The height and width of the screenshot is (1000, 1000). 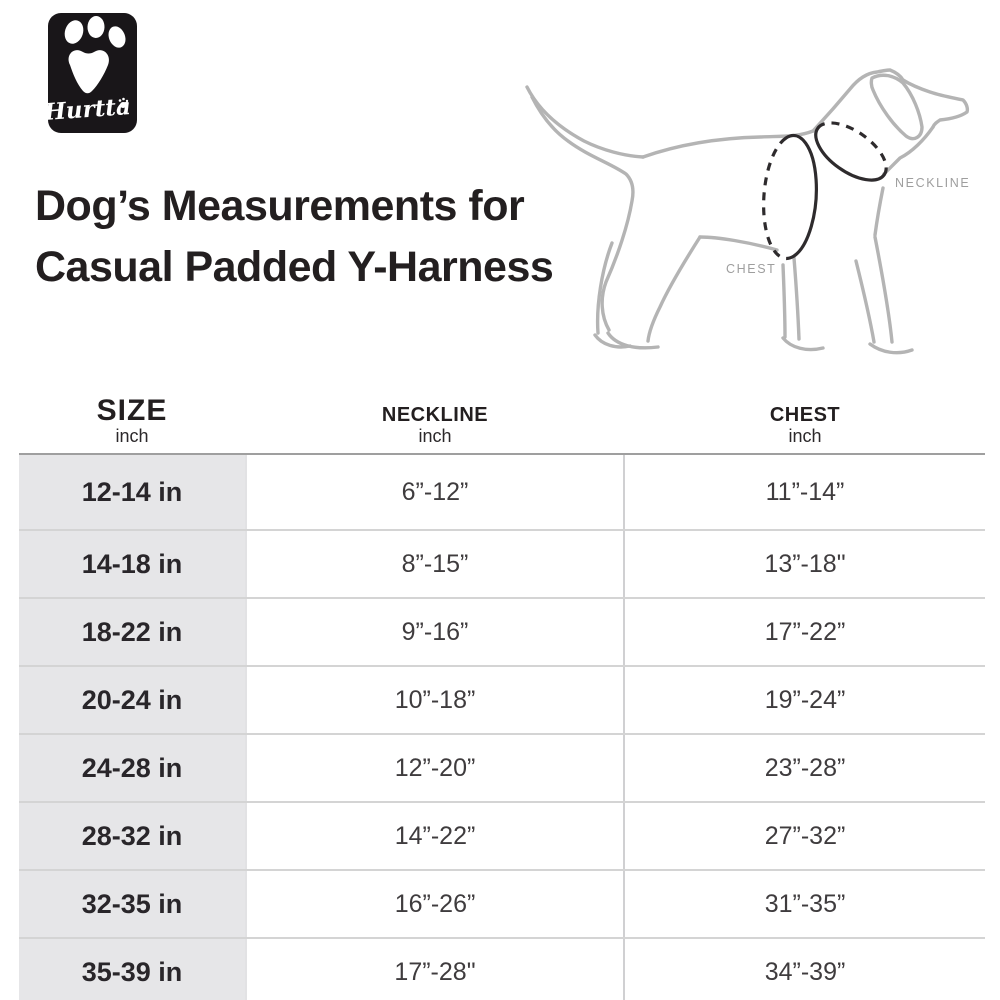 What do you see at coordinates (132, 836) in the screenshot?
I see `size-cell: 28-32 in` at bounding box center [132, 836].